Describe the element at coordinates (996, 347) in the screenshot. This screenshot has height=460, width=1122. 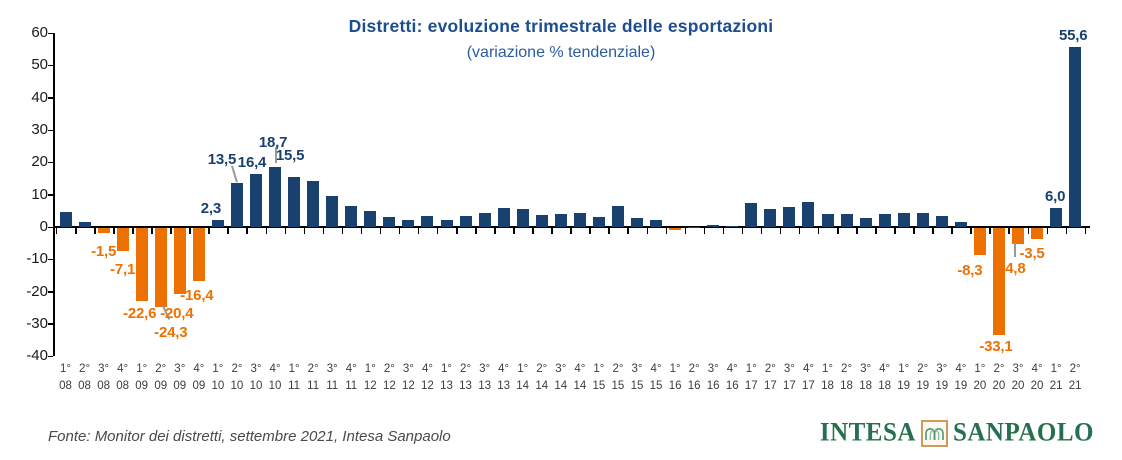
I see `bar-value-label: -33,1` at that location.